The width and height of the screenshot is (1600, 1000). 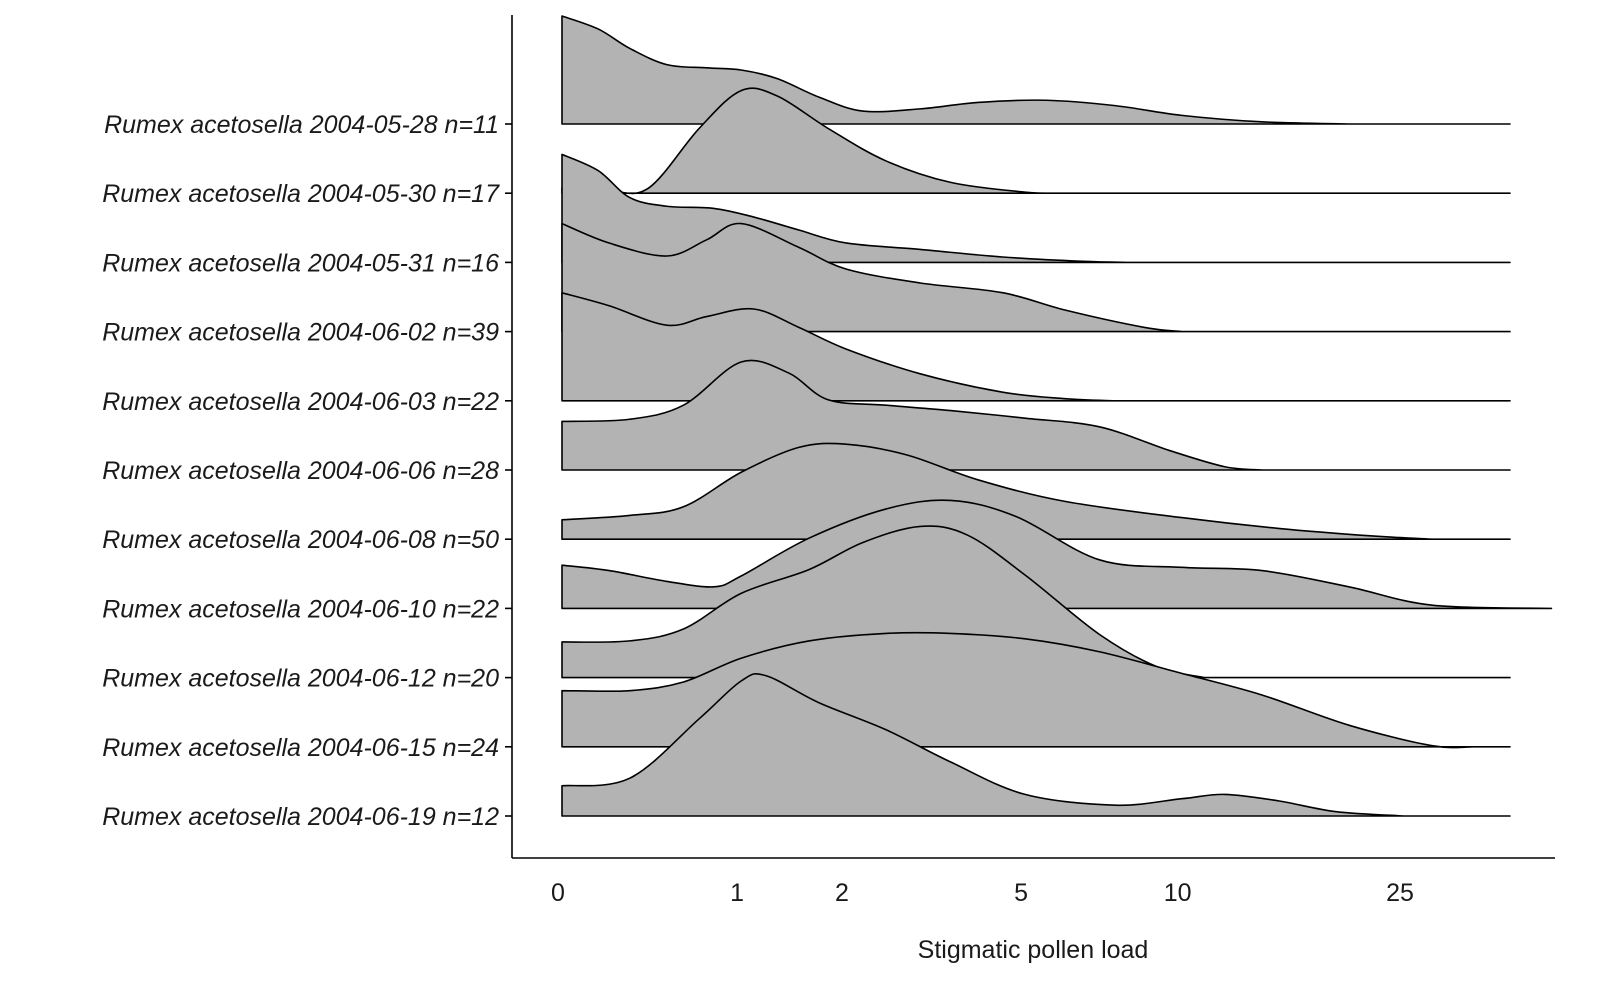 What do you see at coordinates (300, 679) in the screenshot?
I see `y-tick-label: Rumex acetosella 2004-06-12 n=20` at bounding box center [300, 679].